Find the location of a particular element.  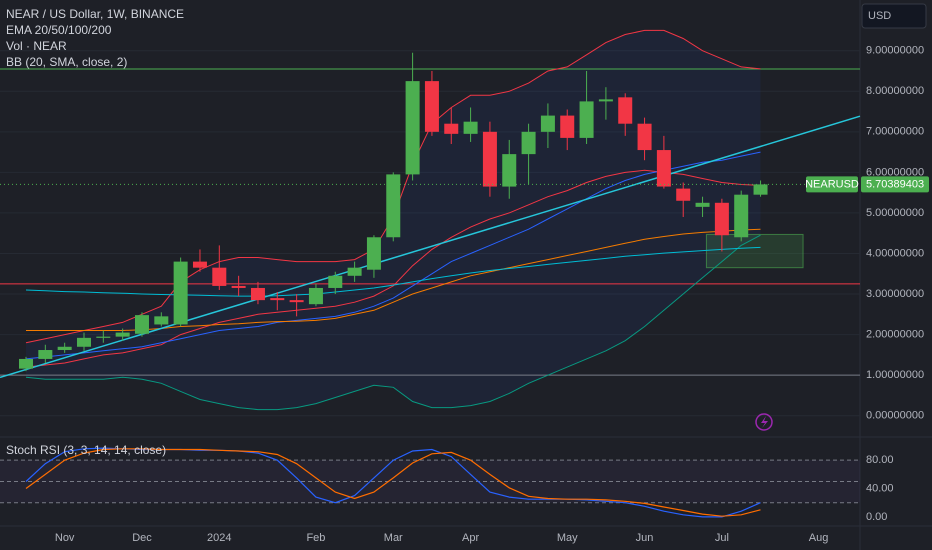

x-tick-label: Mar is located at coordinates (393, 538).